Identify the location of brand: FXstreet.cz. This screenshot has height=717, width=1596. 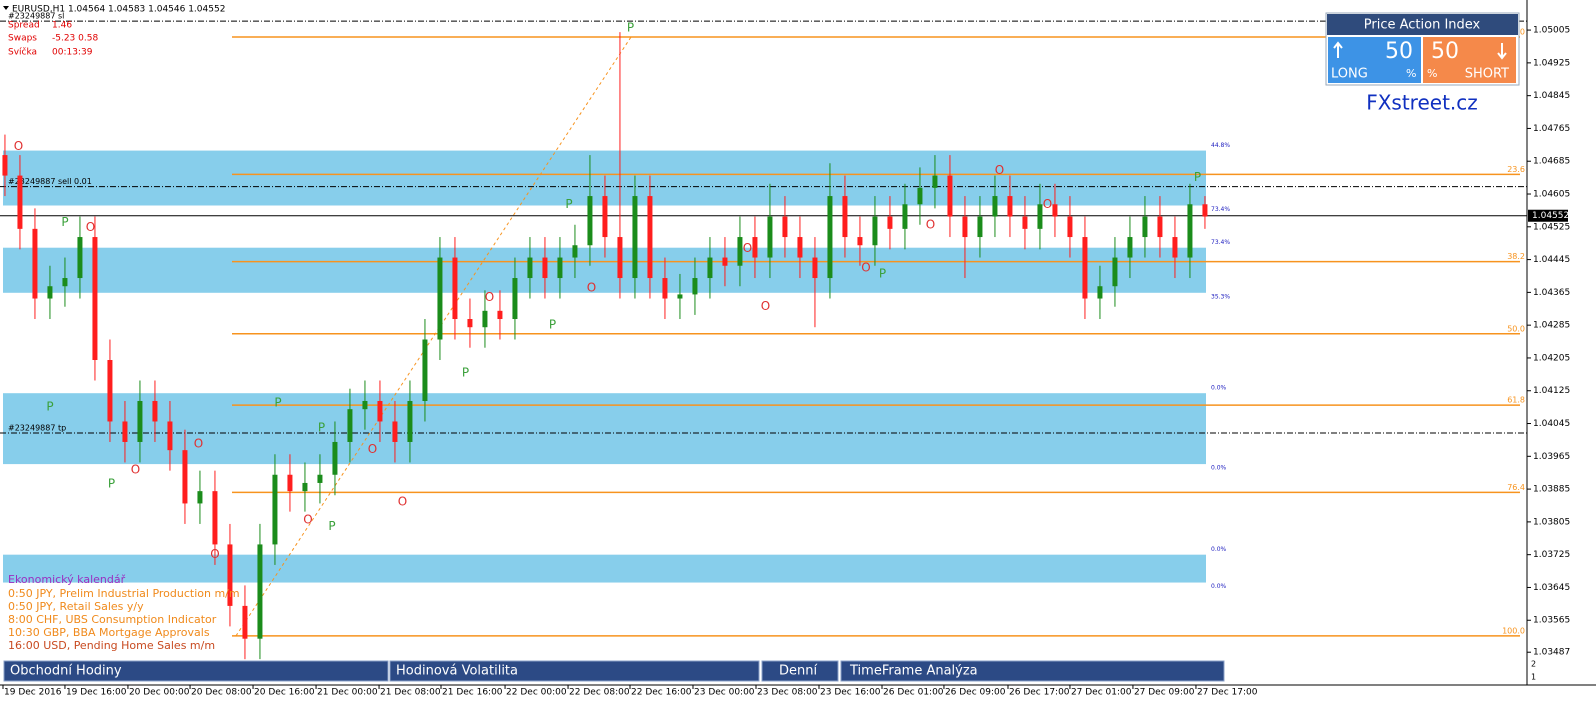
(1422, 103).